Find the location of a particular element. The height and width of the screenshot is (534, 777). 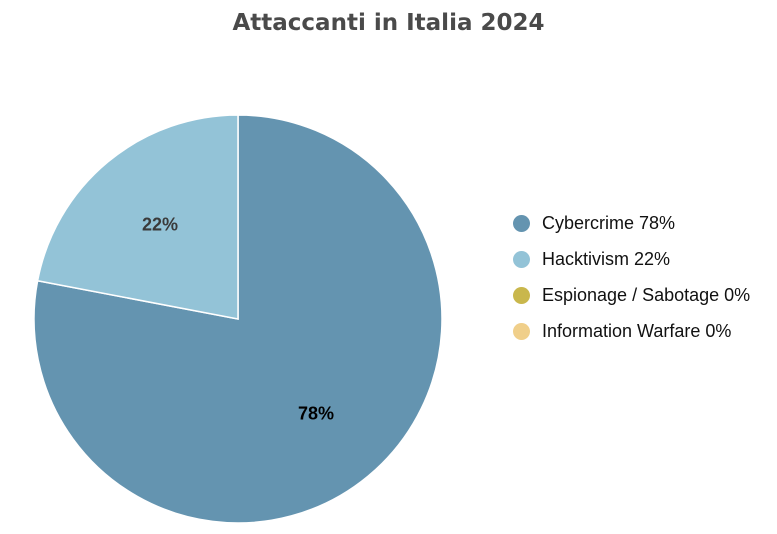

legend-item-information-warfare: Information Warfare 0% is located at coordinates (631, 331).